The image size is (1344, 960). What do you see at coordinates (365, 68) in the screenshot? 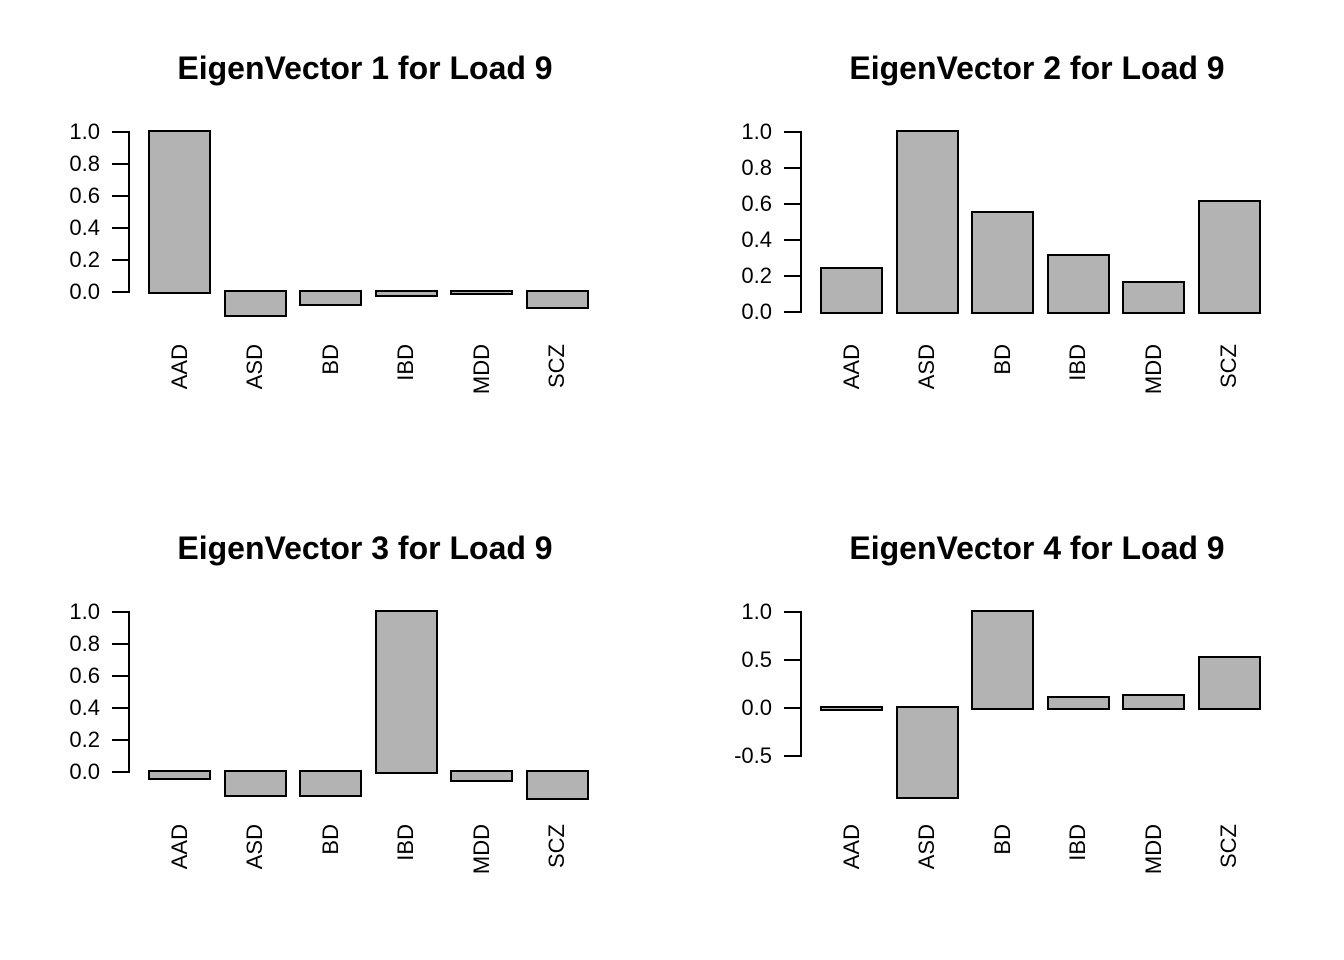
I see `chart-title: EigenVector 1 for Load 9` at bounding box center [365, 68].